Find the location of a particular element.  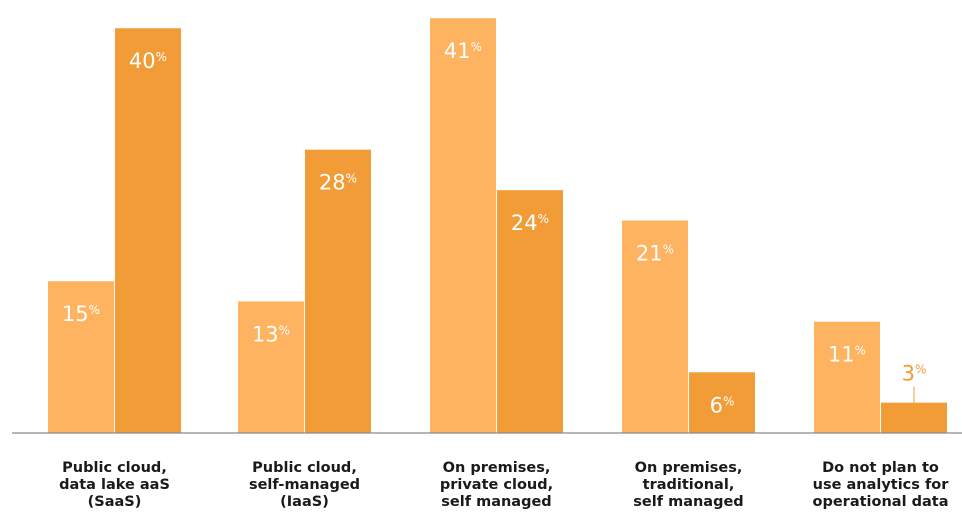

category-label-2: Public cloud, self-managed (IaaS) is located at coordinates (304, 485).